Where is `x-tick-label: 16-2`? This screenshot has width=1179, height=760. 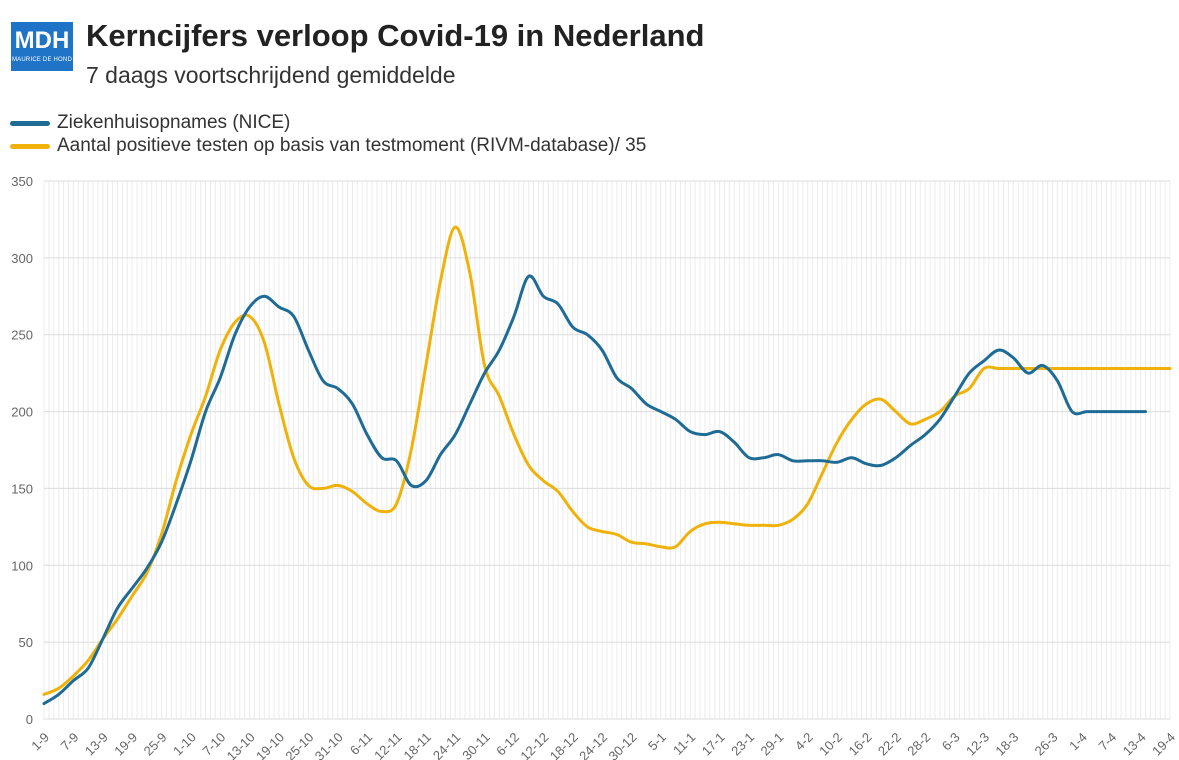 x-tick-label: 16-2 is located at coordinates (860, 744).